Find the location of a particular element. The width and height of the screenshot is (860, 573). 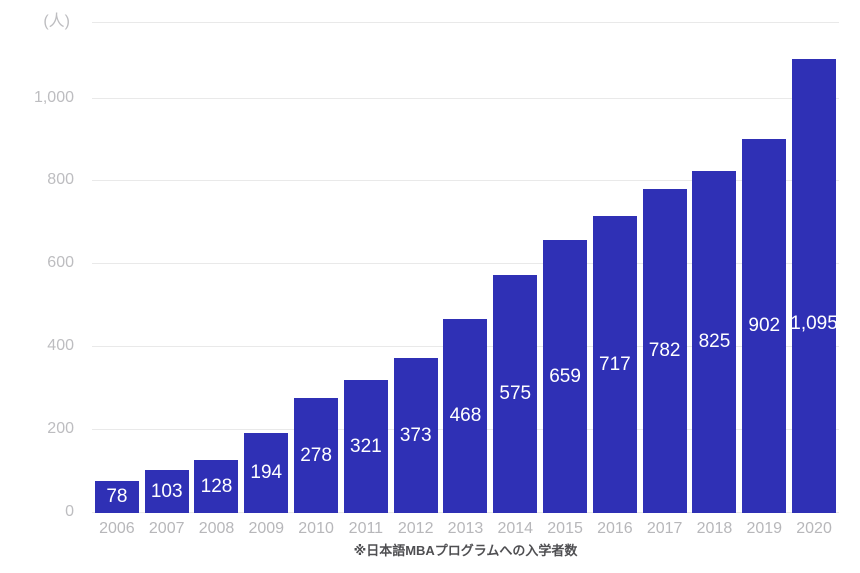

bar-2011: 321 is located at coordinates (365, 446).